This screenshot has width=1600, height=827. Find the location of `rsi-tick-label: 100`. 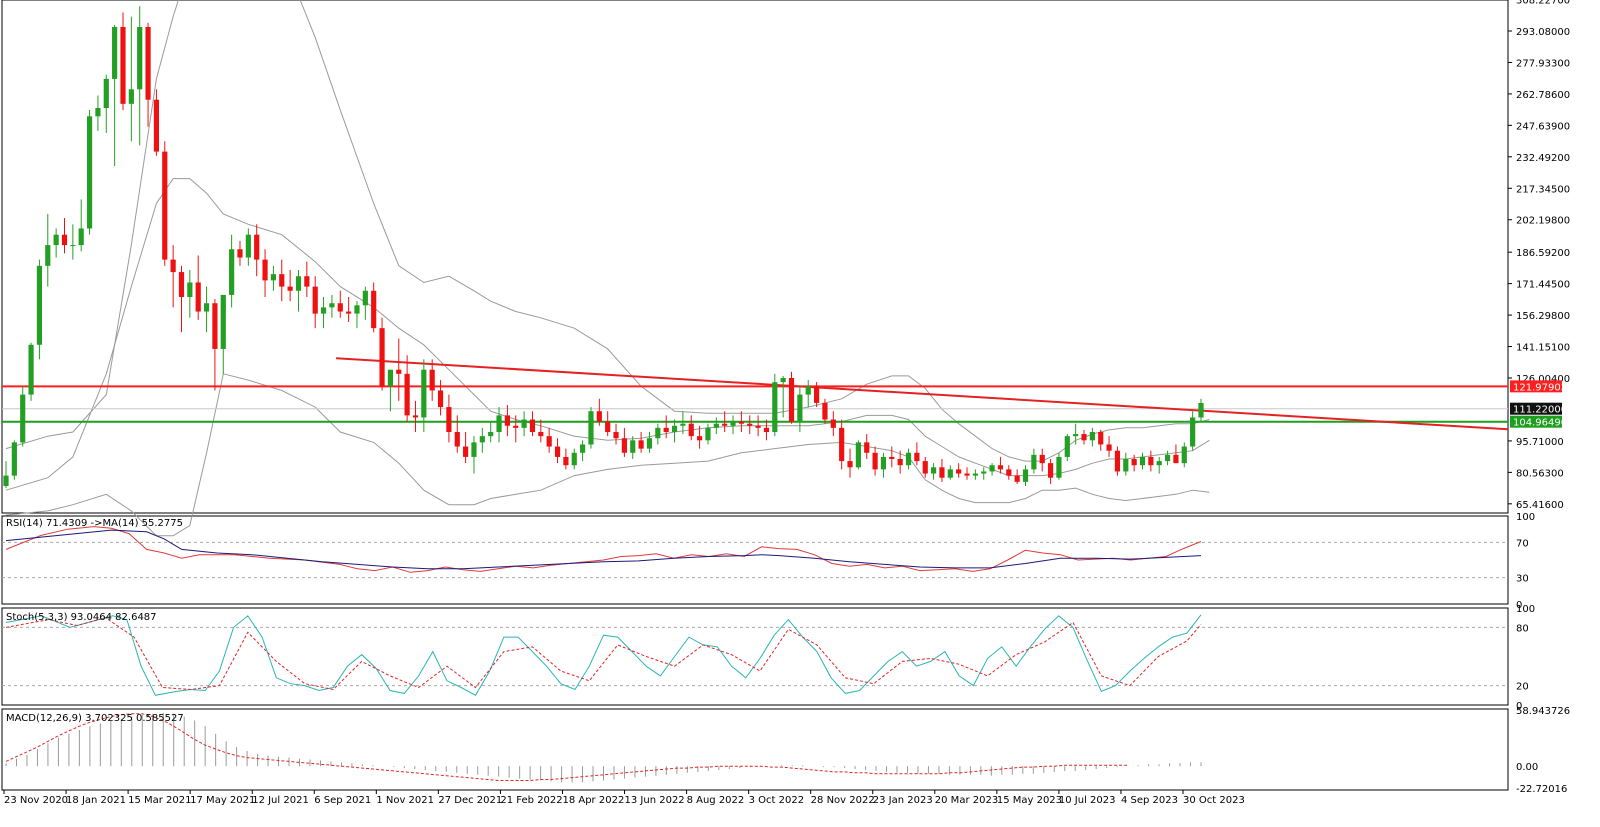

rsi-tick-label: 100 is located at coordinates (1525, 517).